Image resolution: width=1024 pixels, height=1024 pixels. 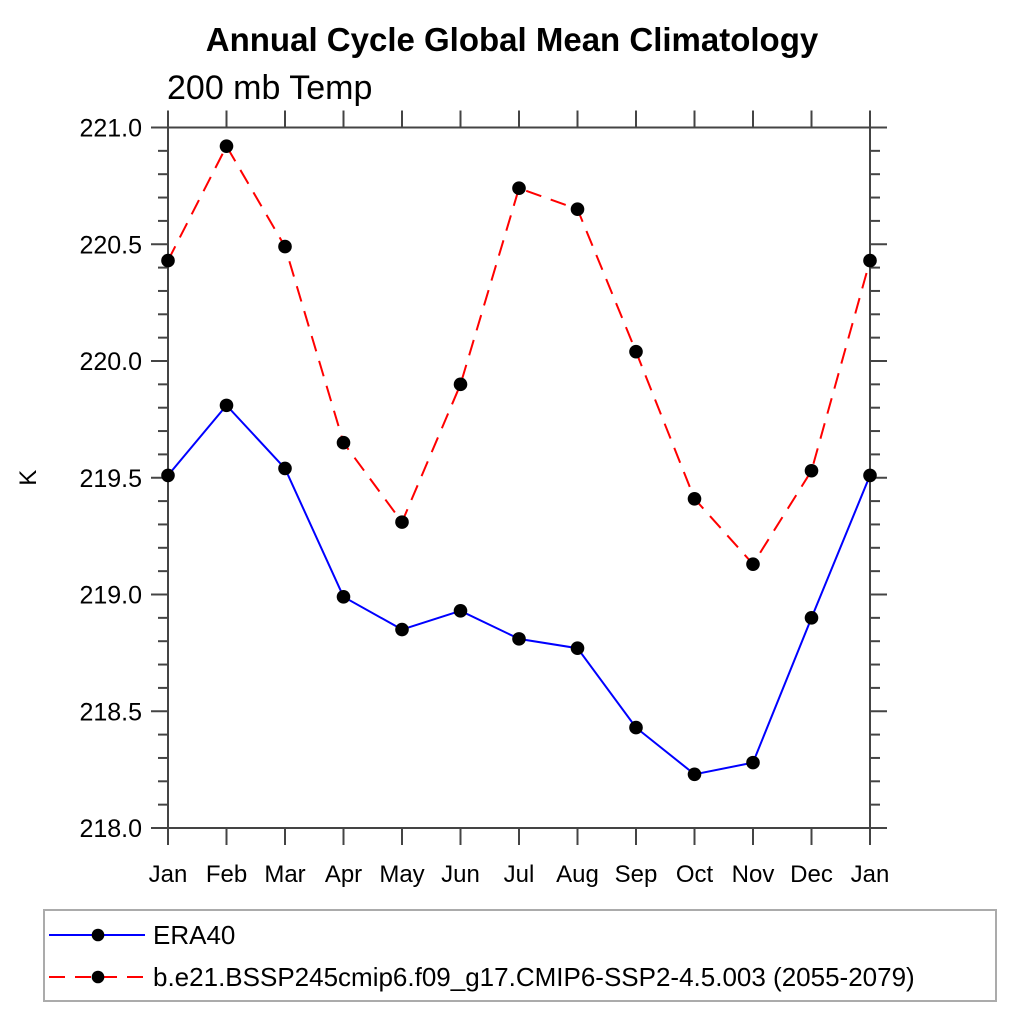 What do you see at coordinates (577, 874) in the screenshot?
I see `svg-text: Aug` at bounding box center [577, 874].